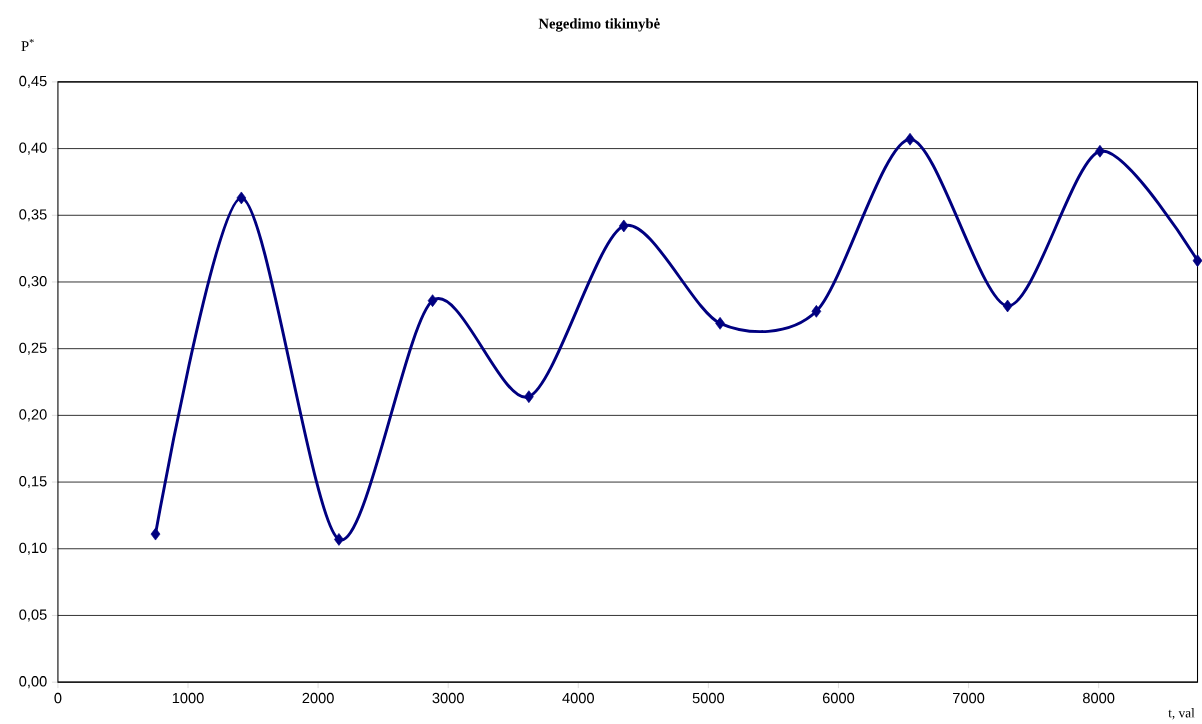 The width and height of the screenshot is (1202, 724). I want to click on y-tick-label: 0,40, so click(33, 148).